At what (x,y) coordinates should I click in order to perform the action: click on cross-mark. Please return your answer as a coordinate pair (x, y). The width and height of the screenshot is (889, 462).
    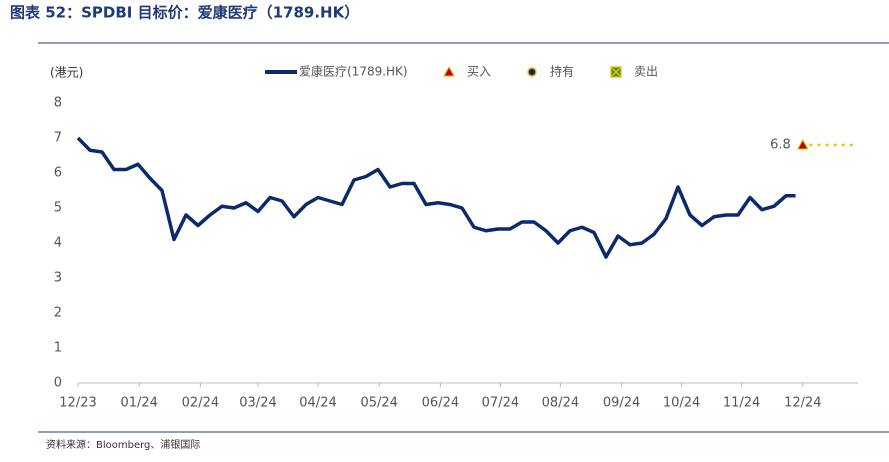
    Looking at the image, I should click on (616, 72).